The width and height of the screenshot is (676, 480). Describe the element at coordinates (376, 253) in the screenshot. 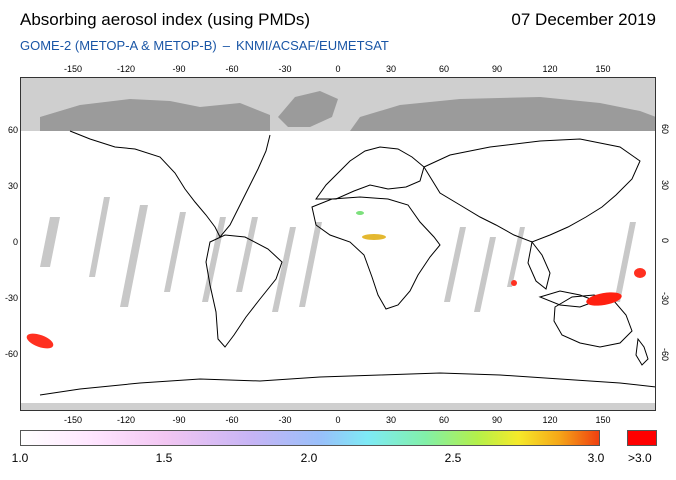

I see `africa-coast` at that location.